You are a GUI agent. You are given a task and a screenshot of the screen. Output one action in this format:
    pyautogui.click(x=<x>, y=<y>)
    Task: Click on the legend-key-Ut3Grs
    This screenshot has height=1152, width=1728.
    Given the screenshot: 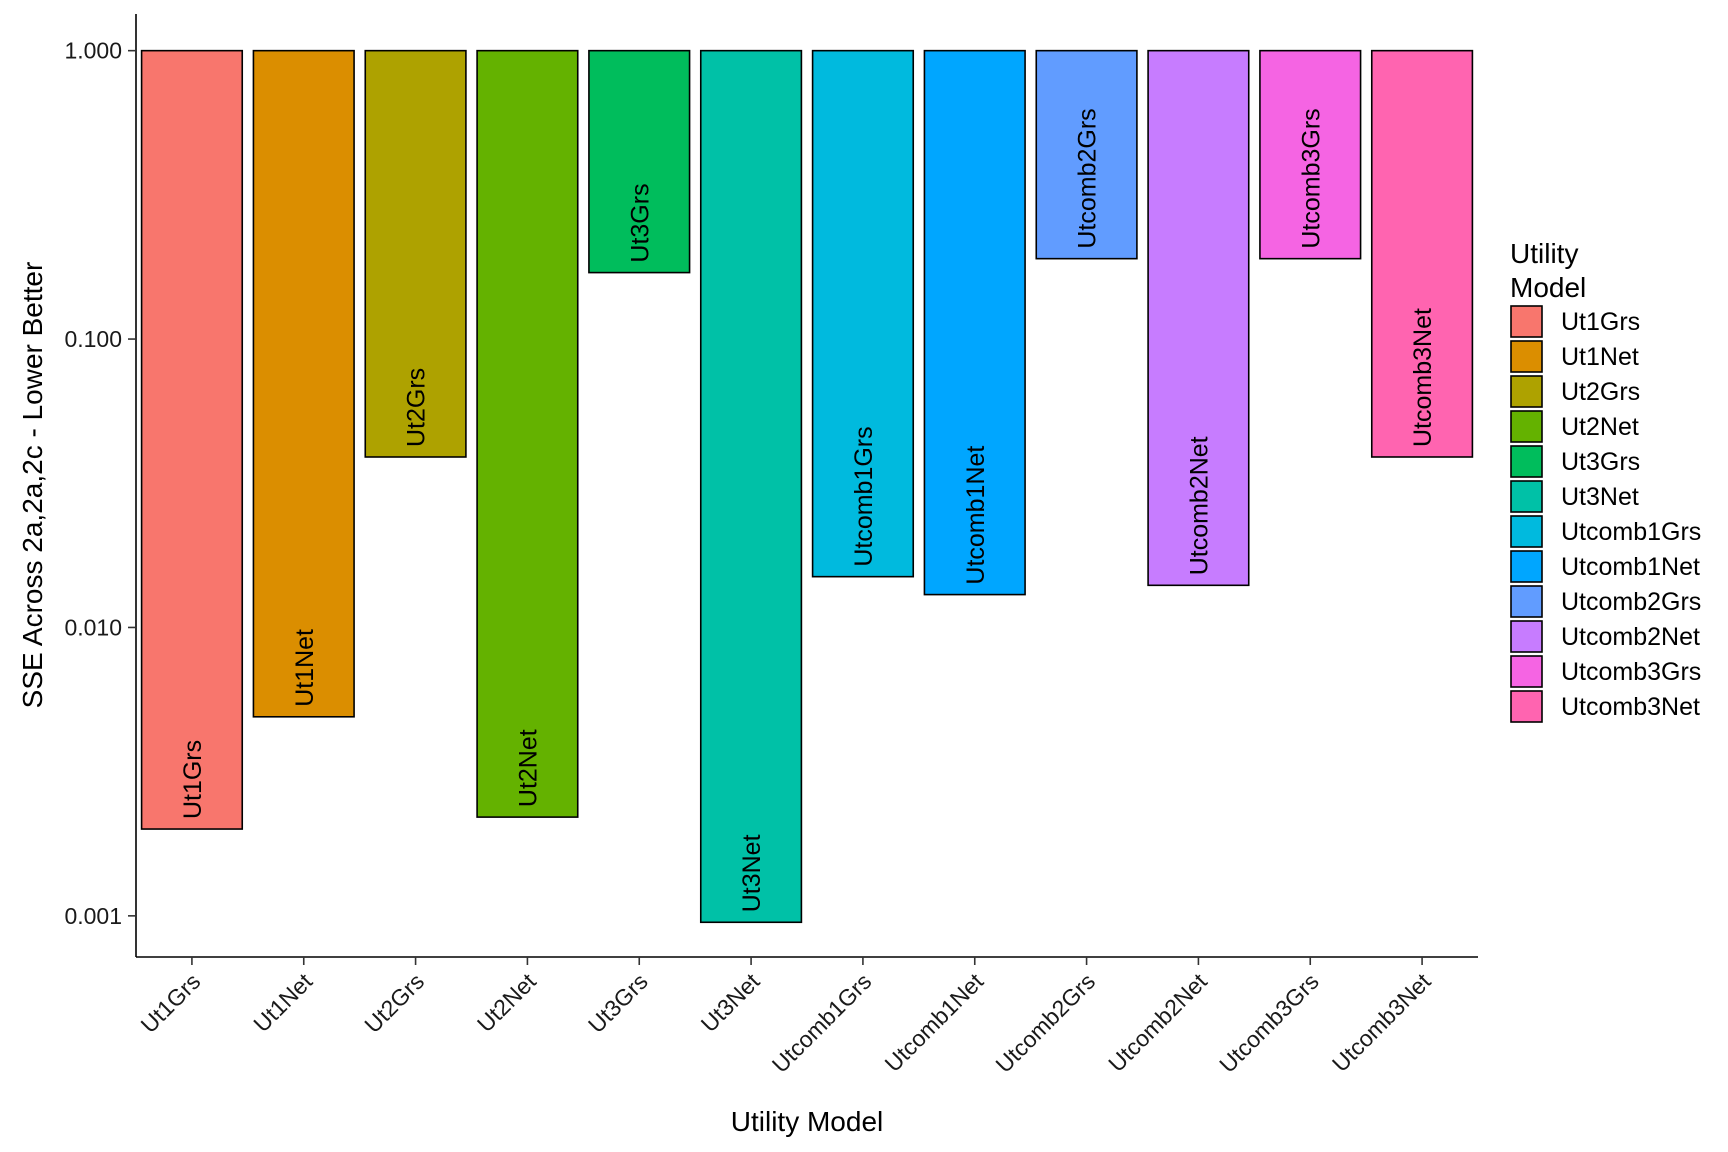 What is the action you would take?
    pyautogui.click(x=1526, y=461)
    